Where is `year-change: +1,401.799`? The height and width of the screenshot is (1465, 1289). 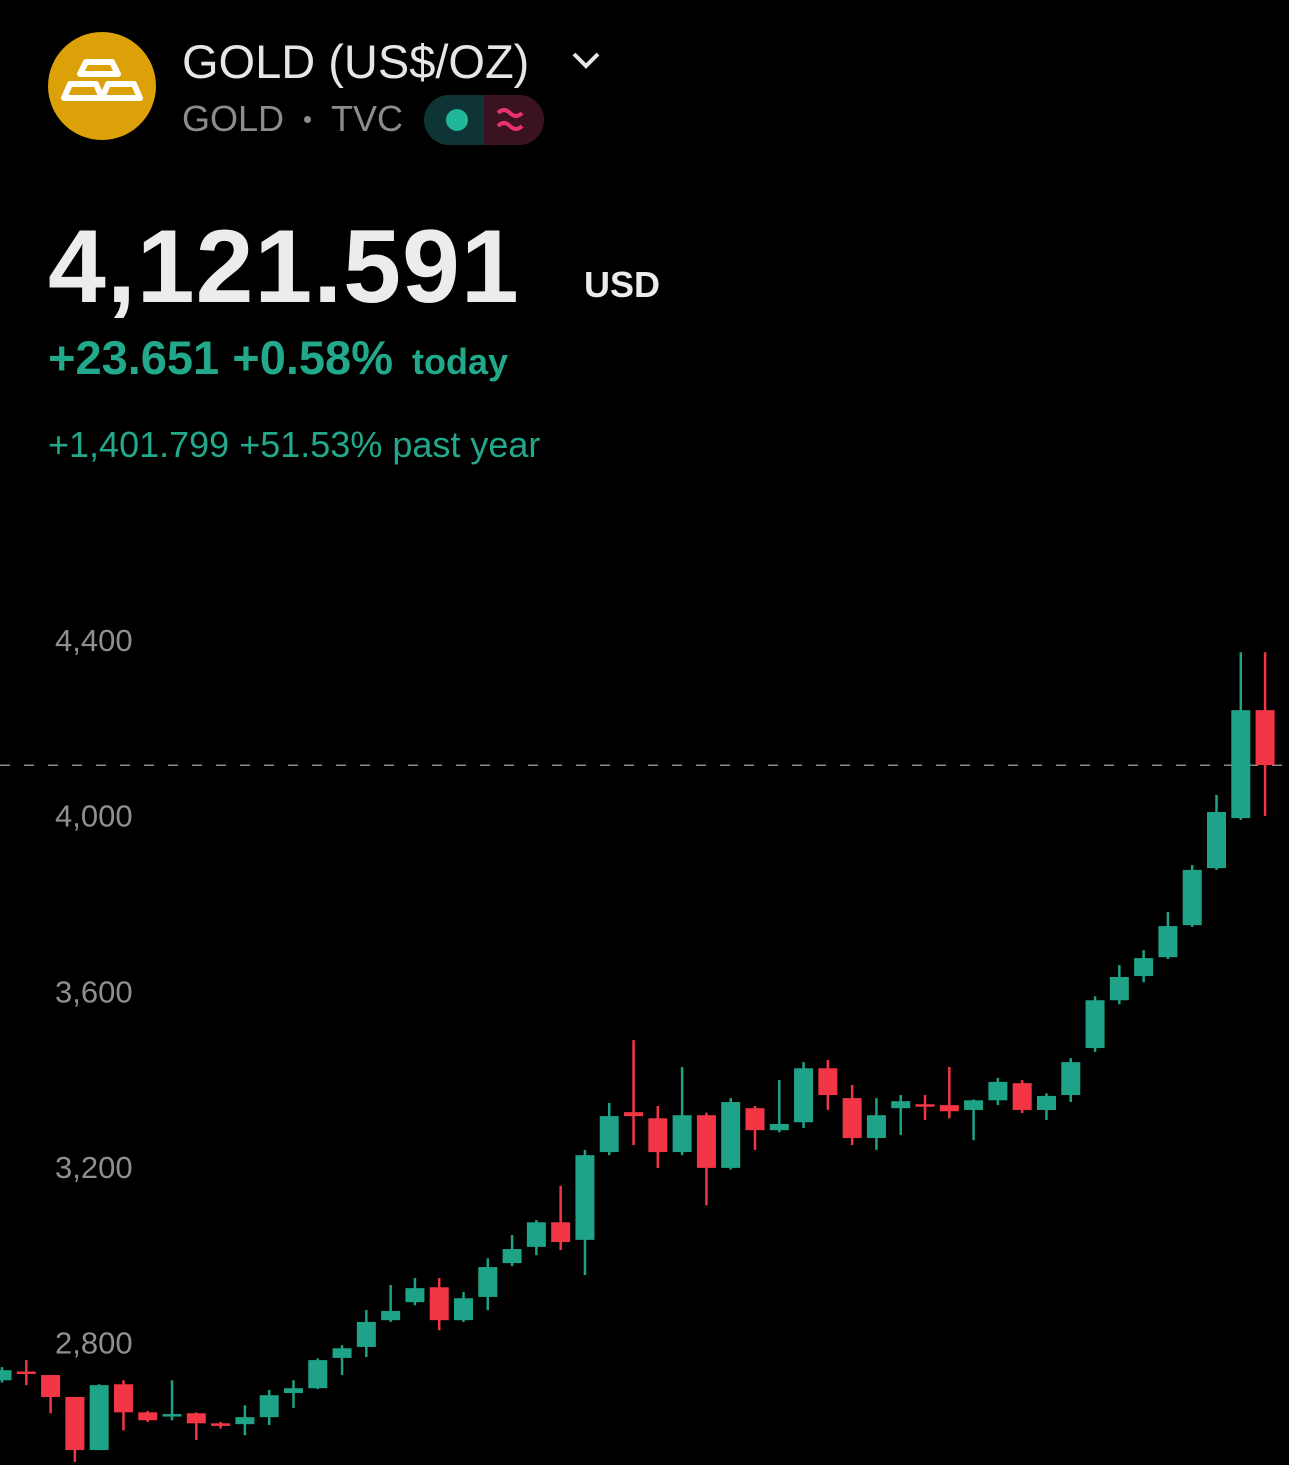 year-change: +1,401.799 is located at coordinates (139, 444).